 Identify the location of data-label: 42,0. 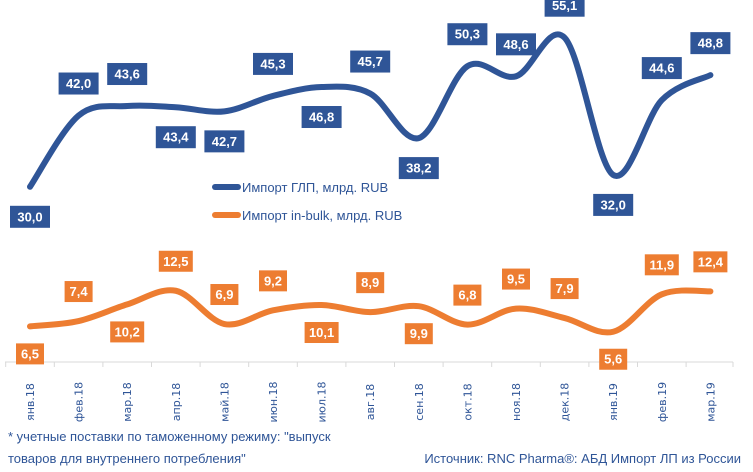
(78, 83).